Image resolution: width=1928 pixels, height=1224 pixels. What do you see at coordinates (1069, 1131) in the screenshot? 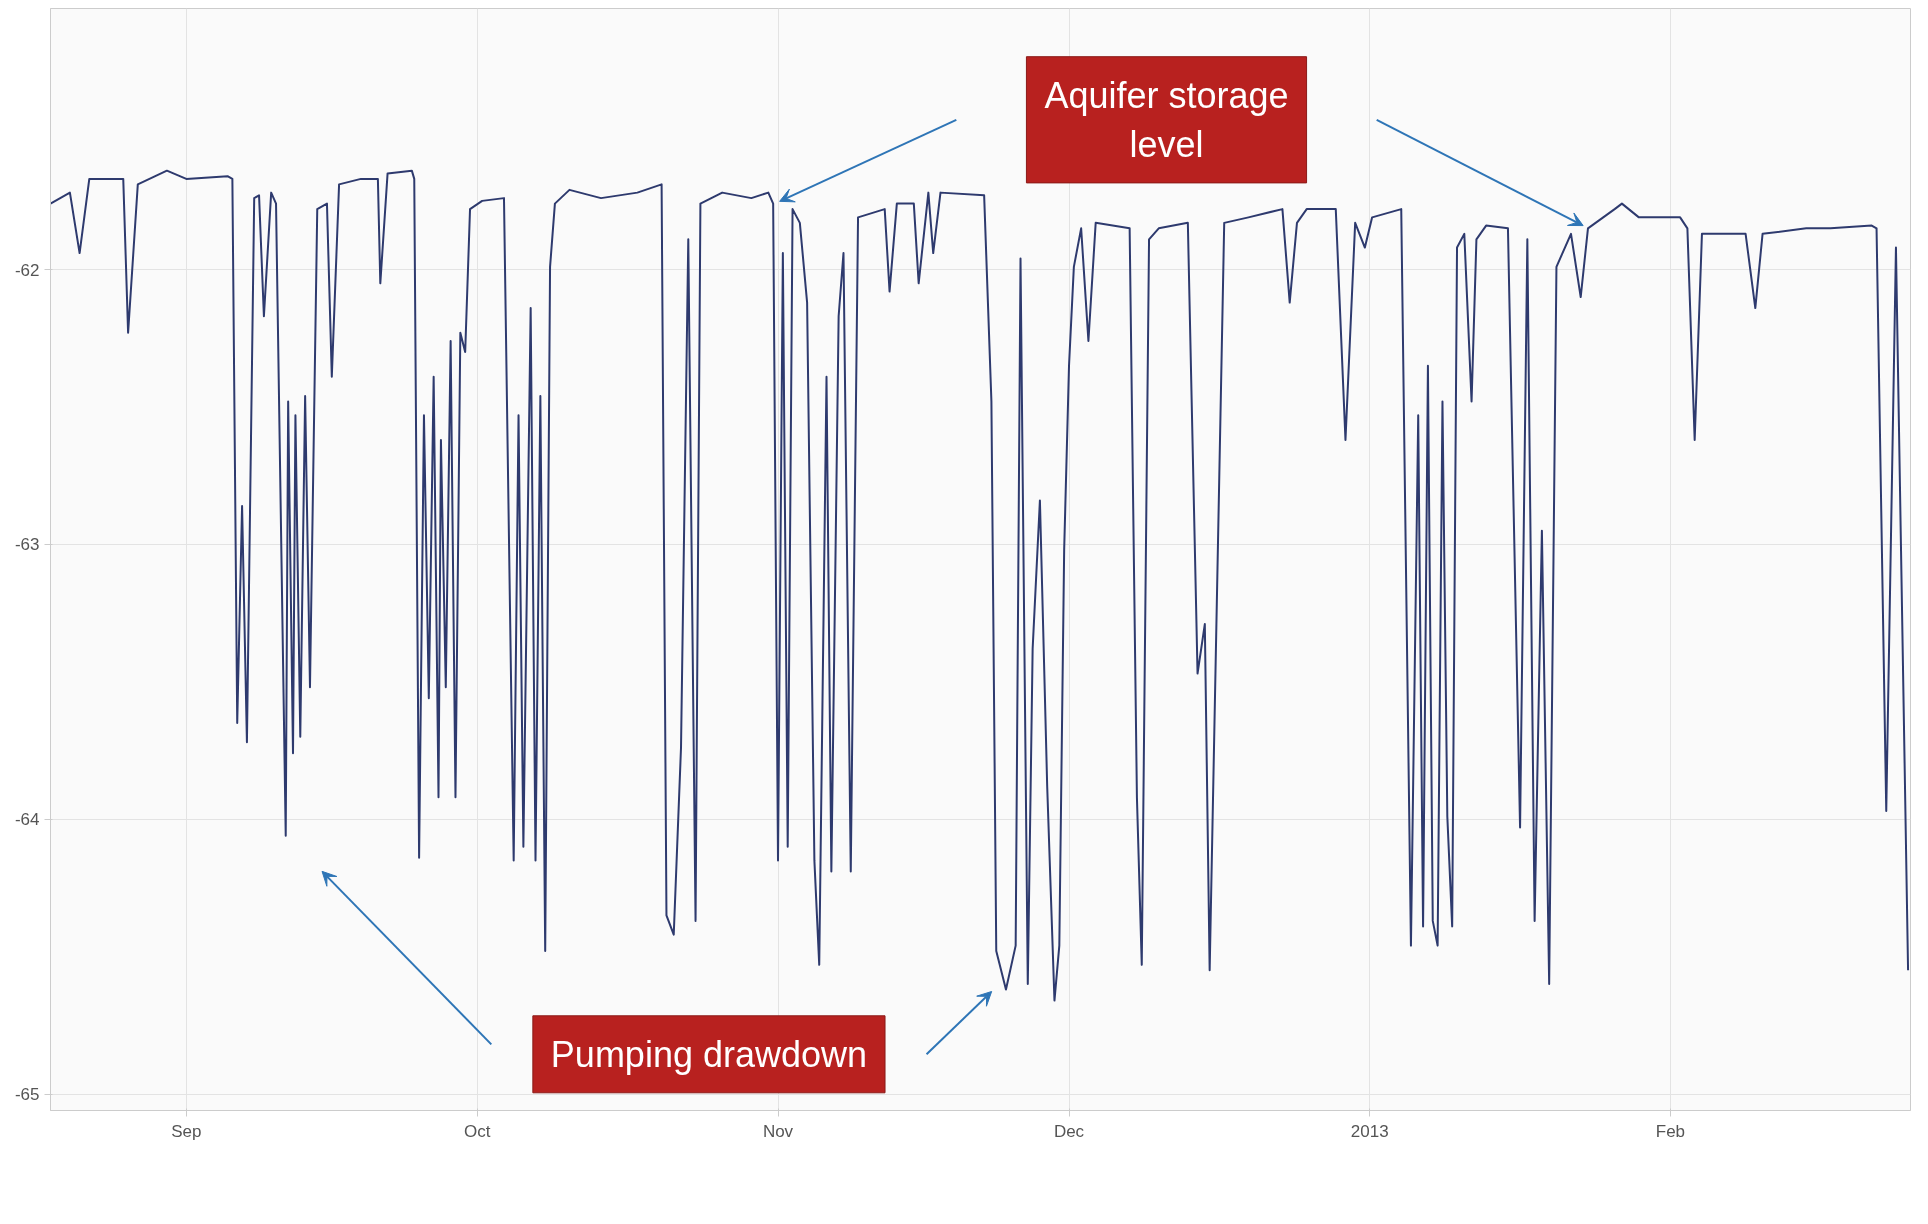
I see `x-tick-label: Dec` at bounding box center [1069, 1131].